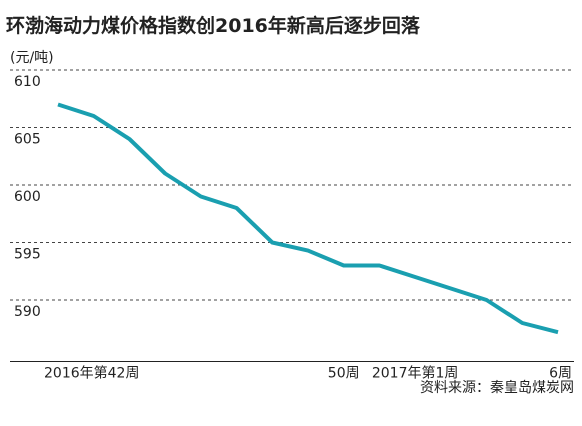 This screenshot has height=426, width=582. I want to click on y-tick-label: 600, so click(27, 197).